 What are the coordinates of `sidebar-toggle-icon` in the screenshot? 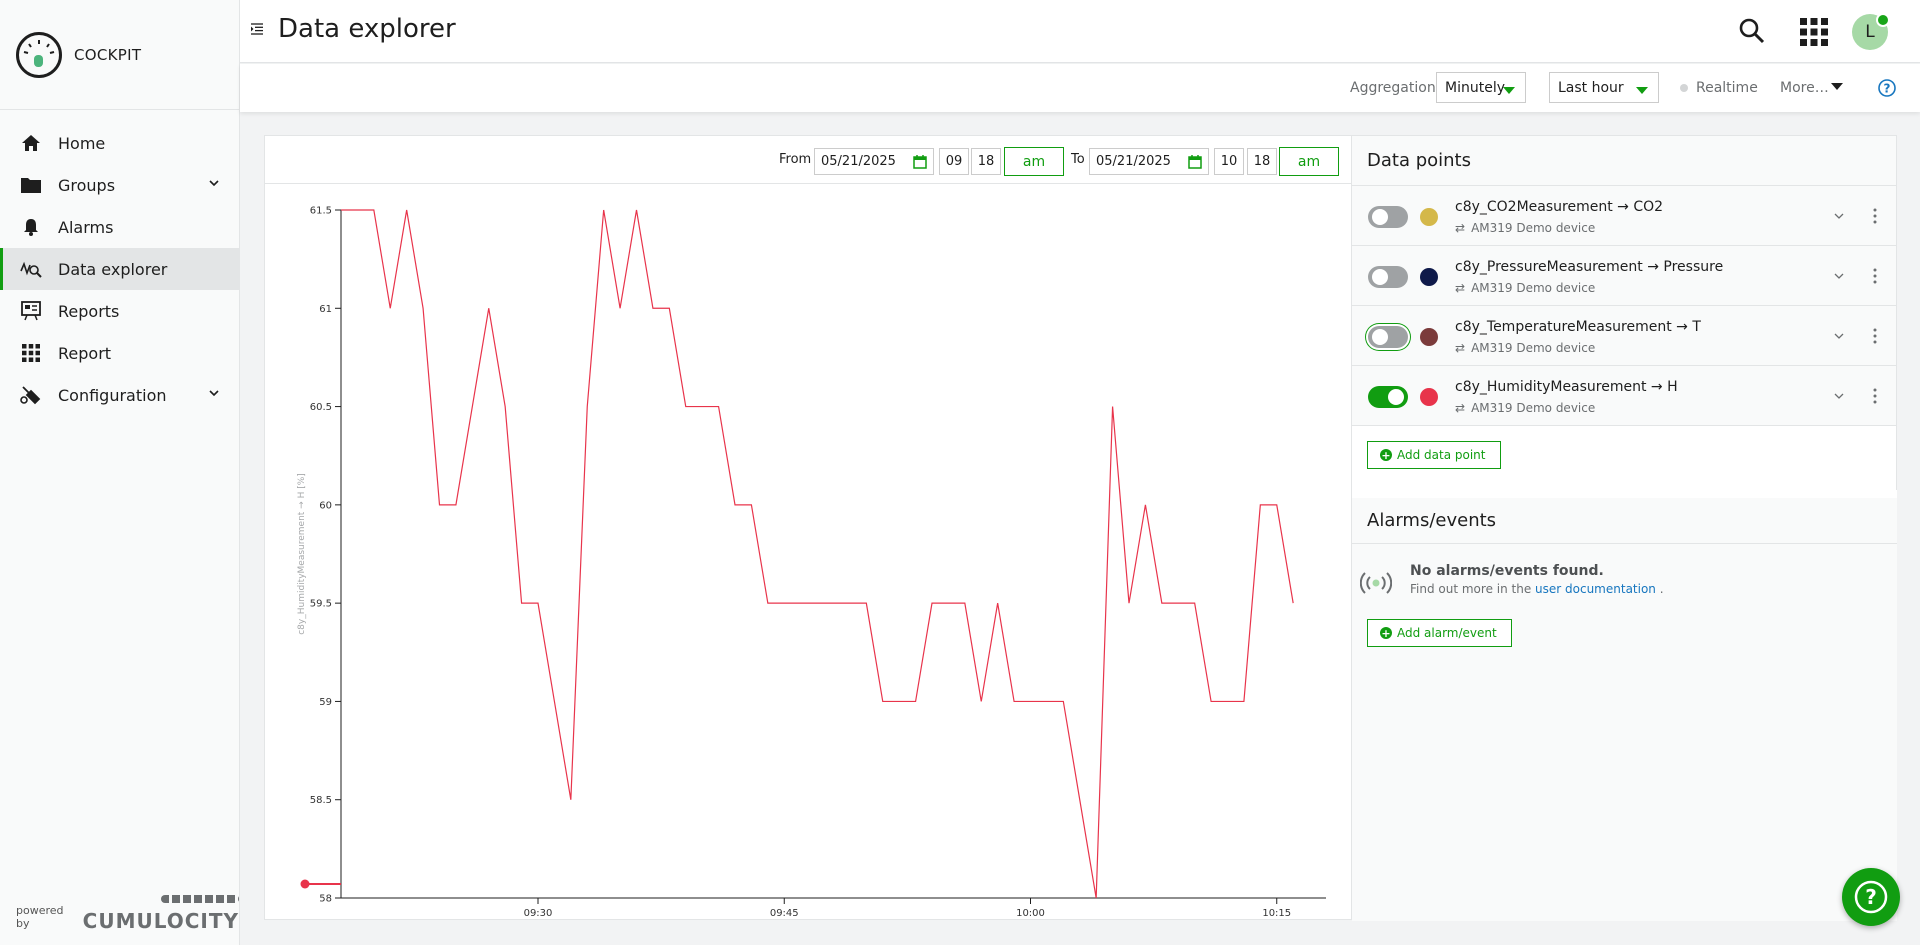 It's located at (257, 29).